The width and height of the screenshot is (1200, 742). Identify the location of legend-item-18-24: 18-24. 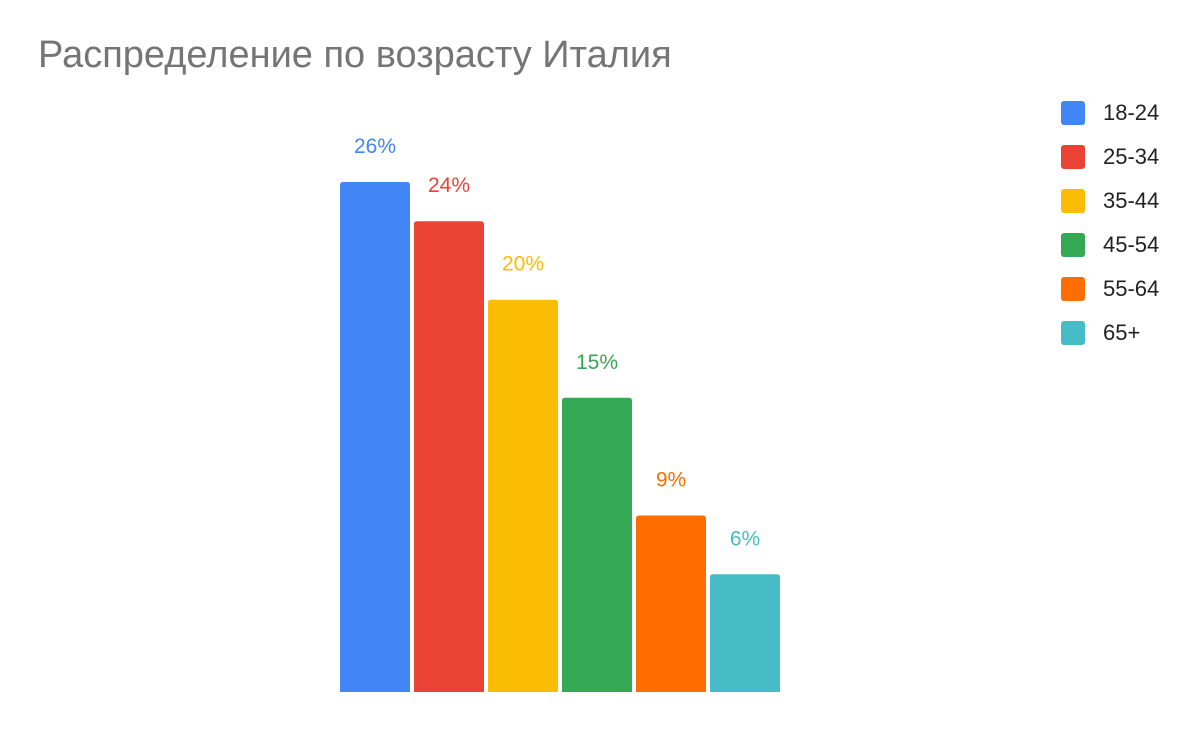
(1110, 113).